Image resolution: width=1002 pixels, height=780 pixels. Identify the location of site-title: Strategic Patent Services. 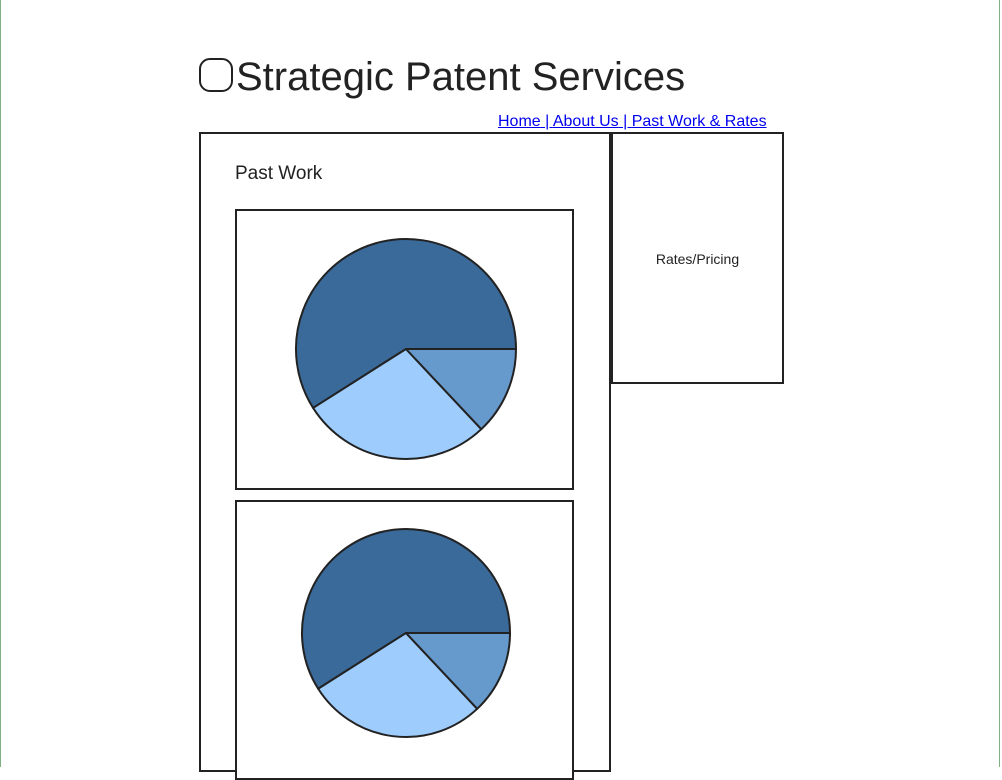
(461, 77).